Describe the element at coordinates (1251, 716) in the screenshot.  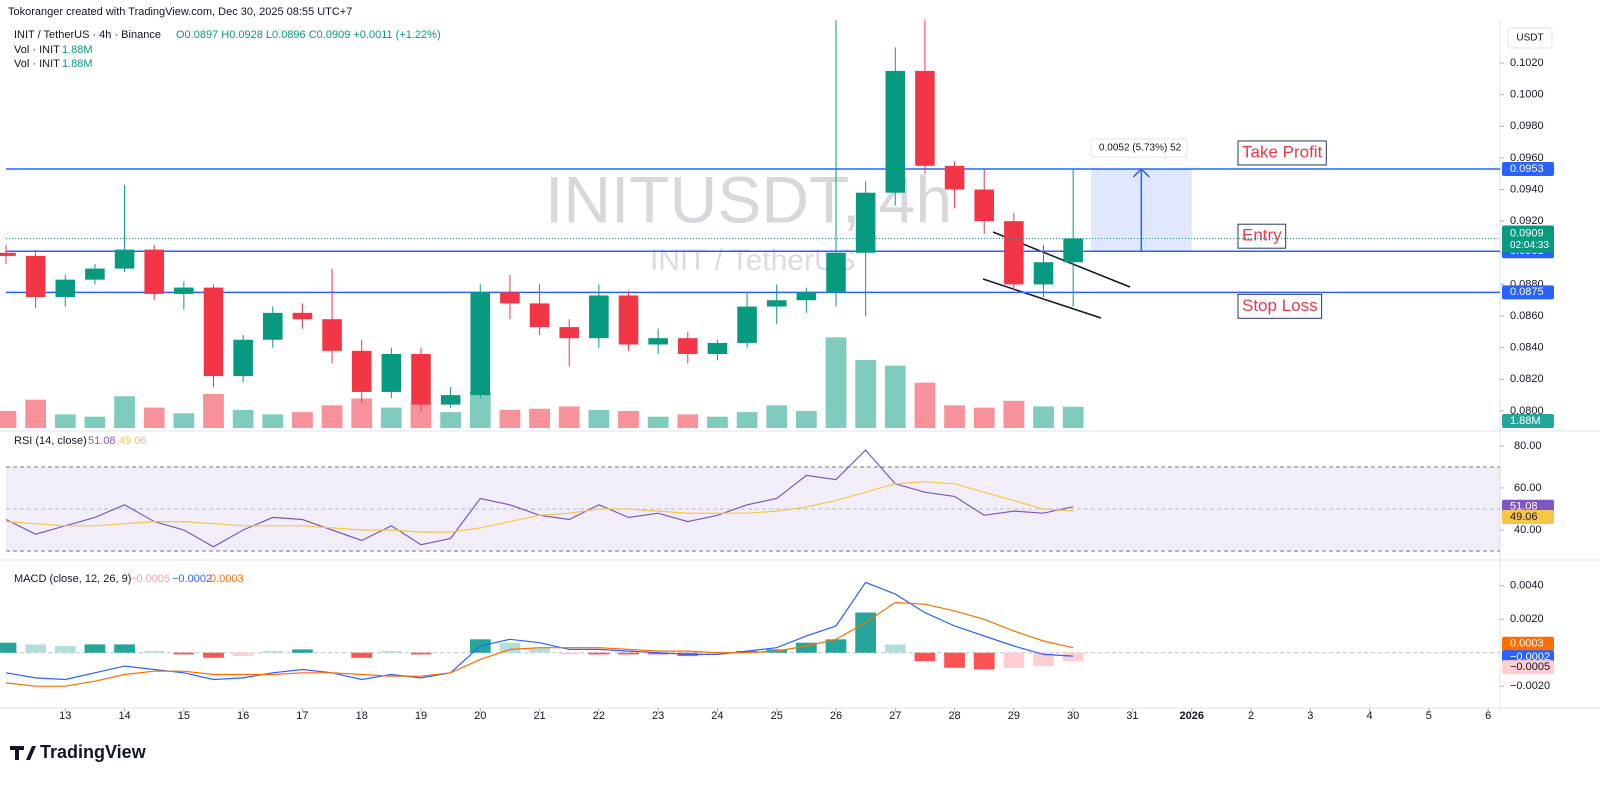
I see `x-tick-label: 2` at that location.